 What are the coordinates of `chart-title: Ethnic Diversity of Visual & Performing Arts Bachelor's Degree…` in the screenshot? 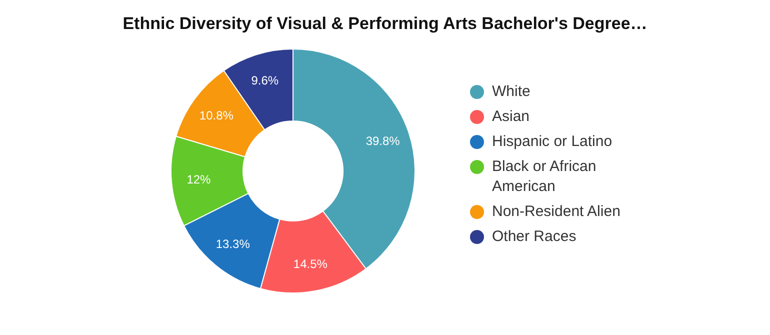 It's located at (385, 24).